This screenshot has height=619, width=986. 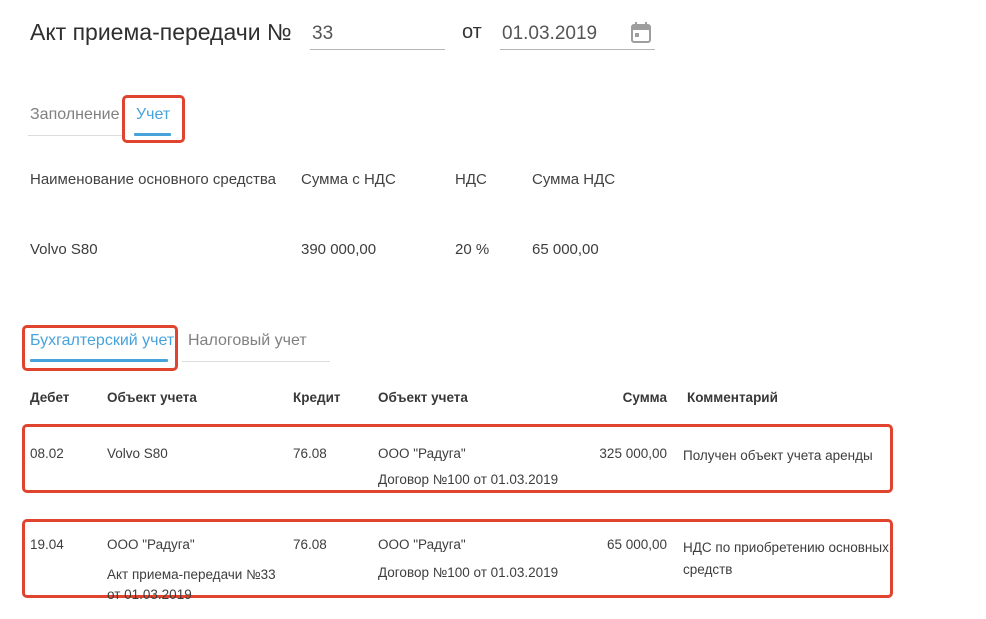 What do you see at coordinates (47, 544) in the screenshot?
I see `posting-2-debit: 19.04` at bounding box center [47, 544].